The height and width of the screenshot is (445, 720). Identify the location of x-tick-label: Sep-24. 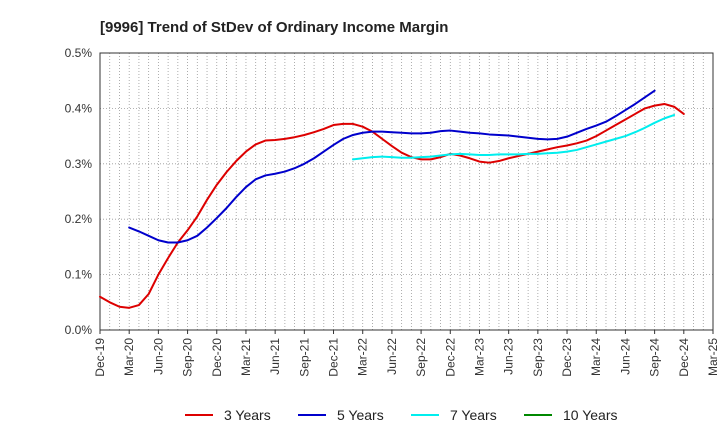
(655, 357).